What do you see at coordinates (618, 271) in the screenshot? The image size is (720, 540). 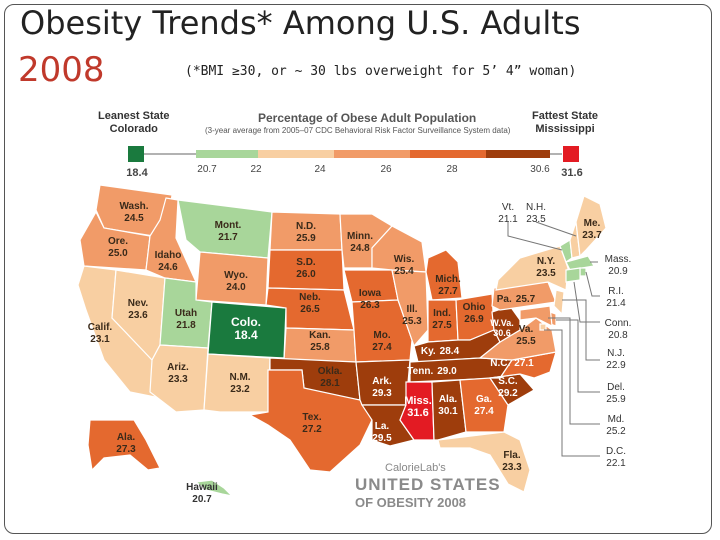 I see `label-ma-value: 20.9` at bounding box center [618, 271].